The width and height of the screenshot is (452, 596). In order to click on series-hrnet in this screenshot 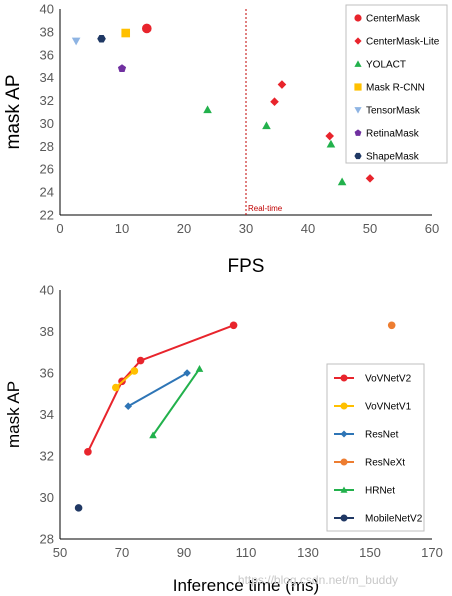, I will do `click(176, 402)`.